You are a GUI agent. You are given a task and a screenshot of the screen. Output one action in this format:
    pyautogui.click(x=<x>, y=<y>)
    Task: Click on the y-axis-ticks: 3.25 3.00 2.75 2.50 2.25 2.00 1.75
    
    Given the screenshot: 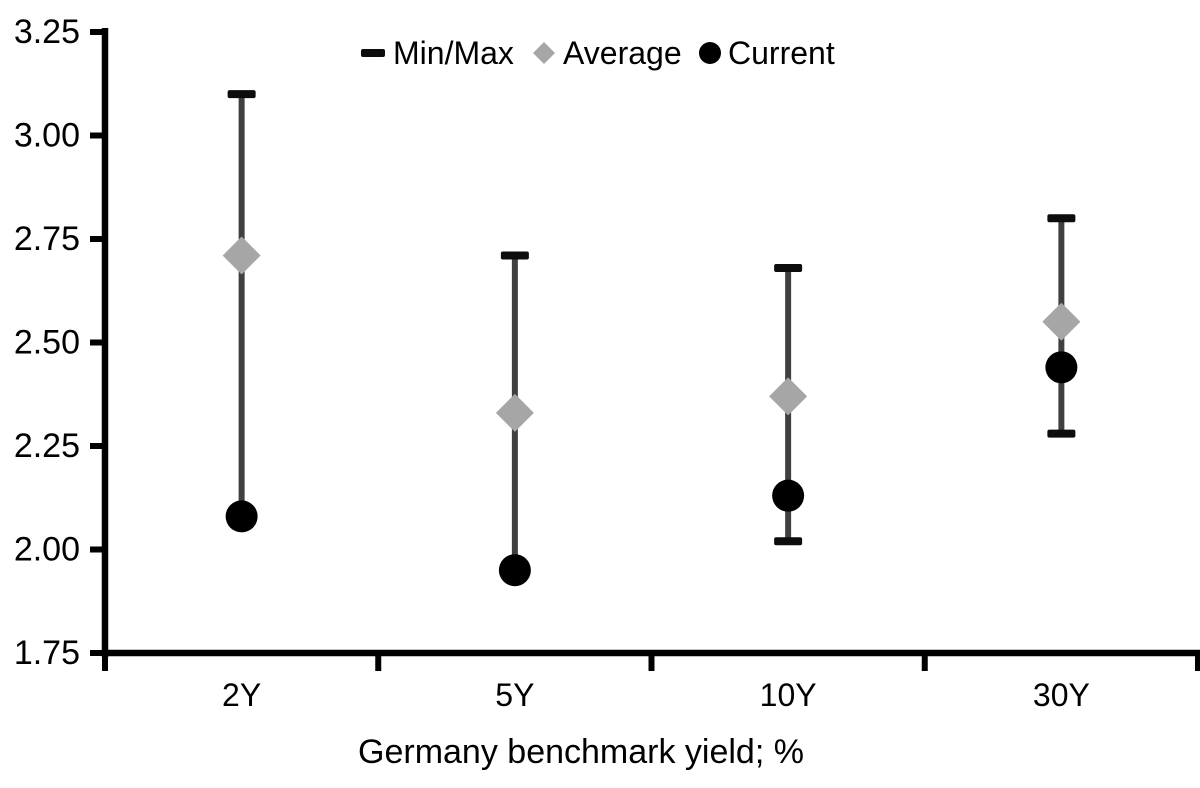 What is the action you would take?
    pyautogui.click(x=59, y=342)
    